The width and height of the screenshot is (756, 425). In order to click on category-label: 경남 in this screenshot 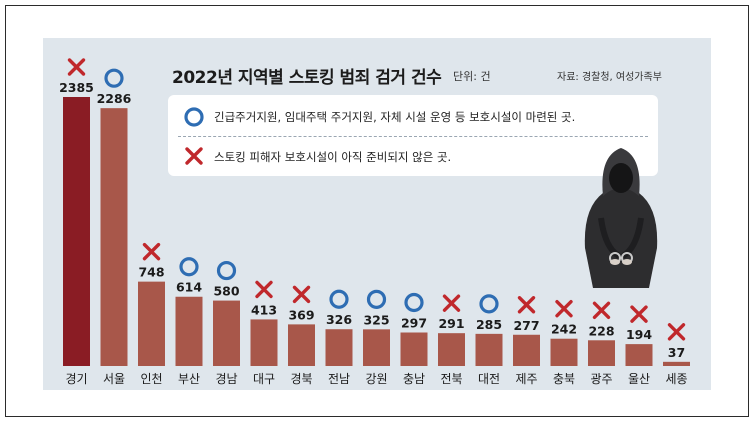, I will do `click(226, 379)`.